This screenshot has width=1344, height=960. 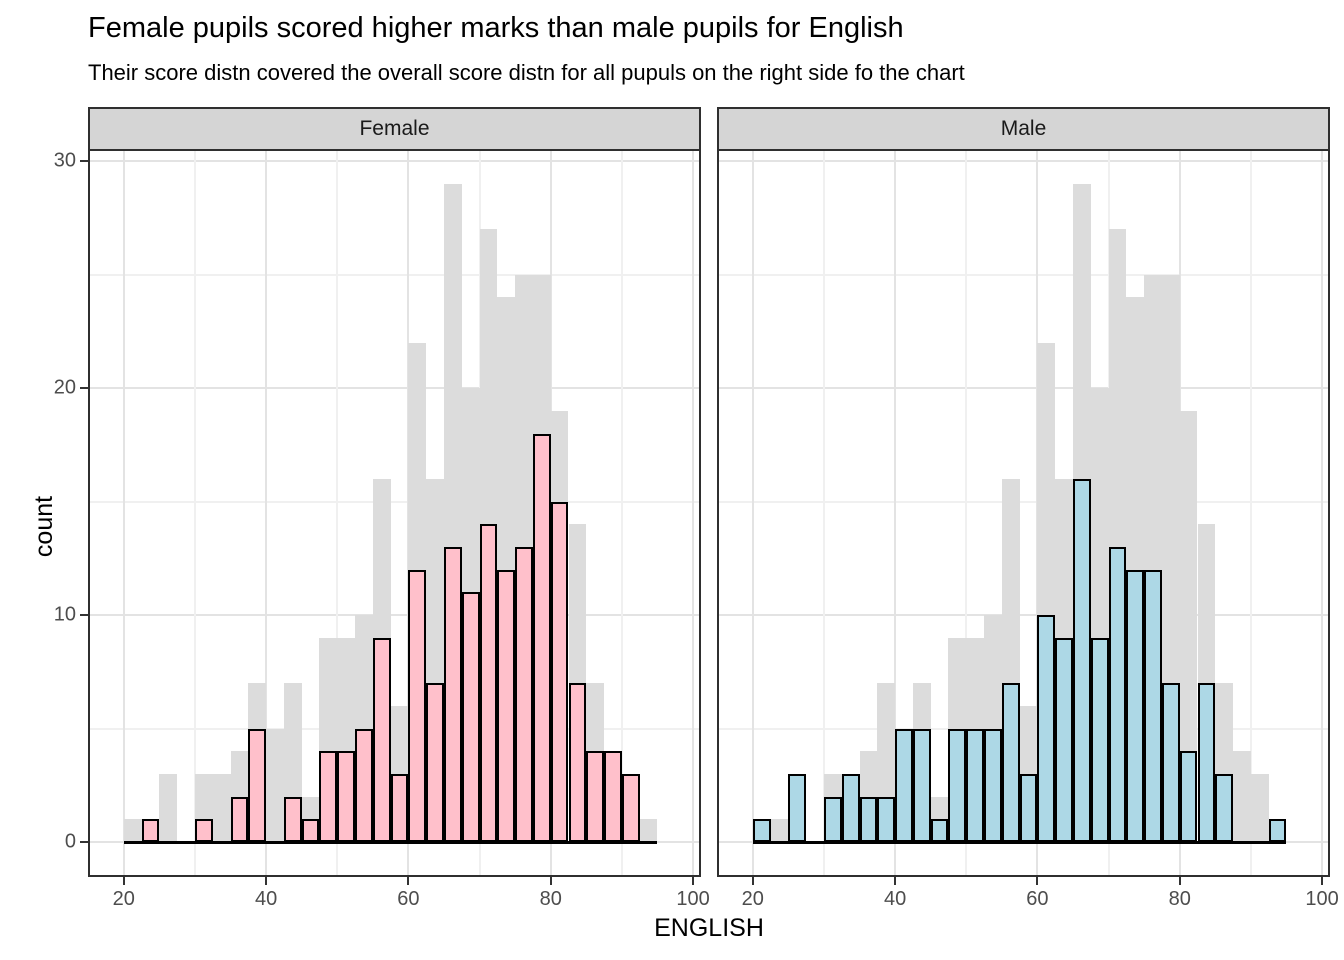 I want to click on zero-baseline, so click(x=1019, y=842).